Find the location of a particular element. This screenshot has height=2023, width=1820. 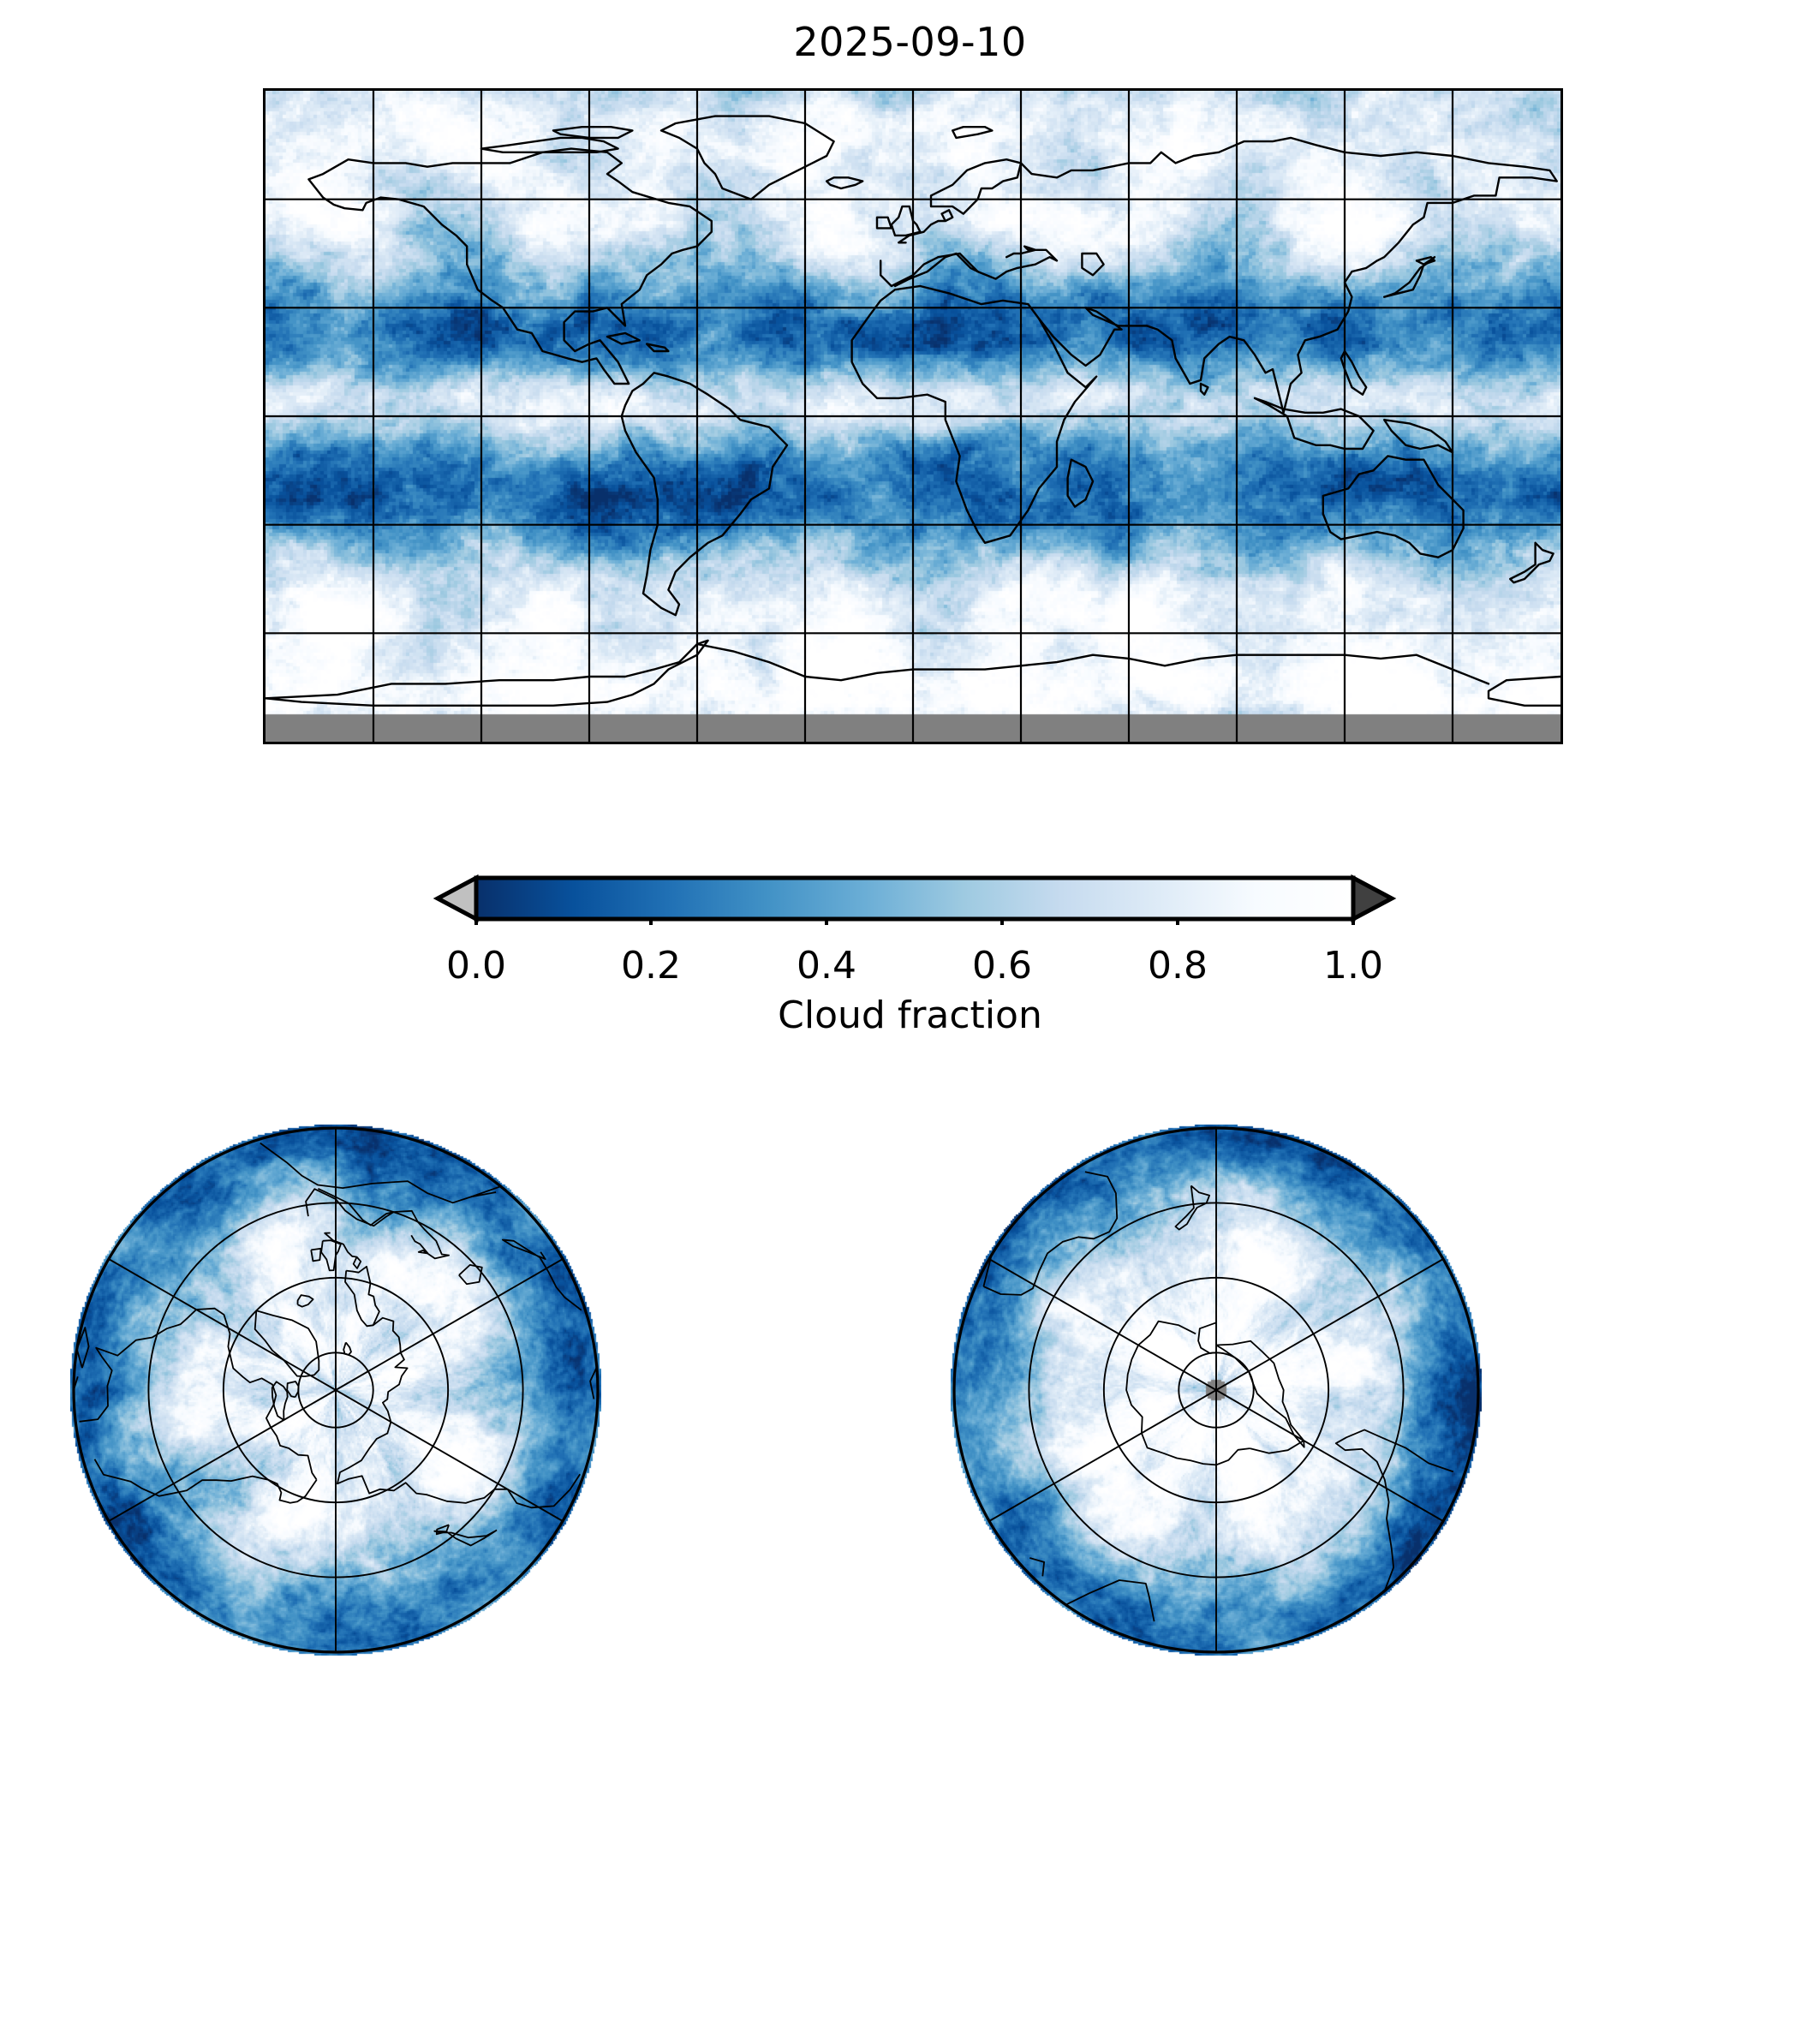

south-polar-panel is located at coordinates (1216, 1390).